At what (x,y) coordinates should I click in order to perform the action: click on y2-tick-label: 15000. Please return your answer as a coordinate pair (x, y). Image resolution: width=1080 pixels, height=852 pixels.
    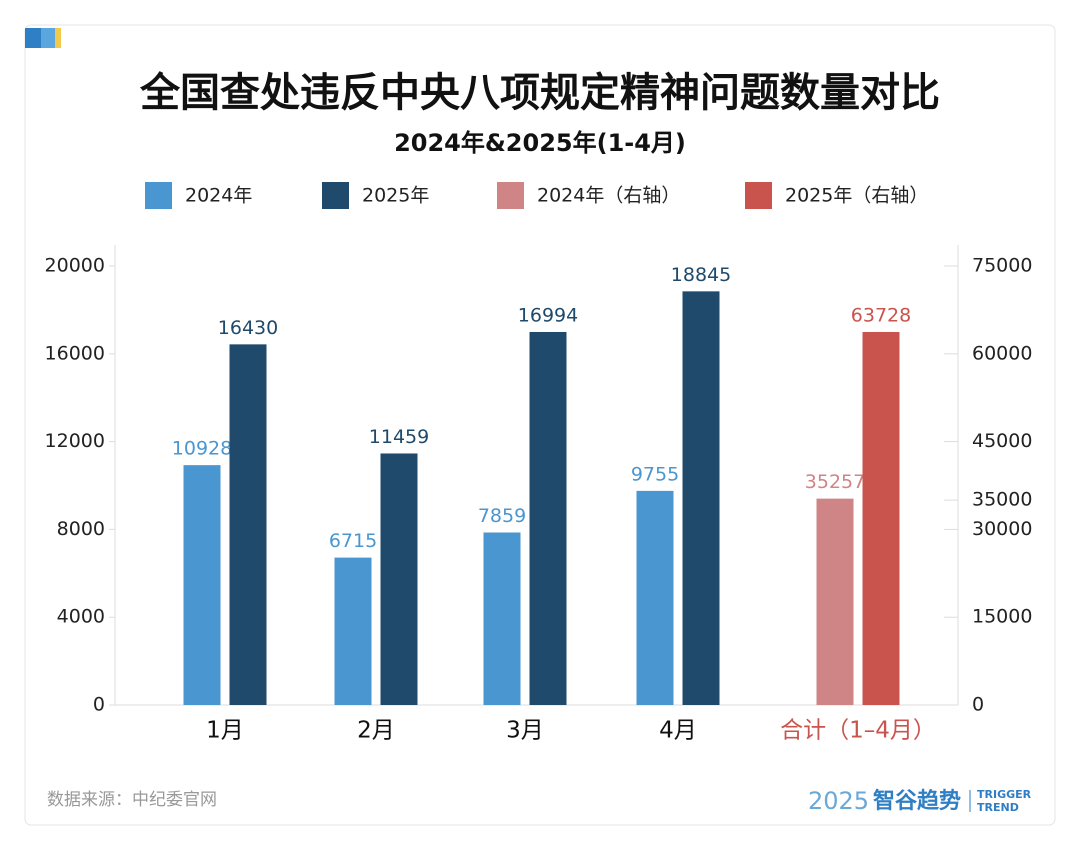
    Looking at the image, I should click on (1002, 617).